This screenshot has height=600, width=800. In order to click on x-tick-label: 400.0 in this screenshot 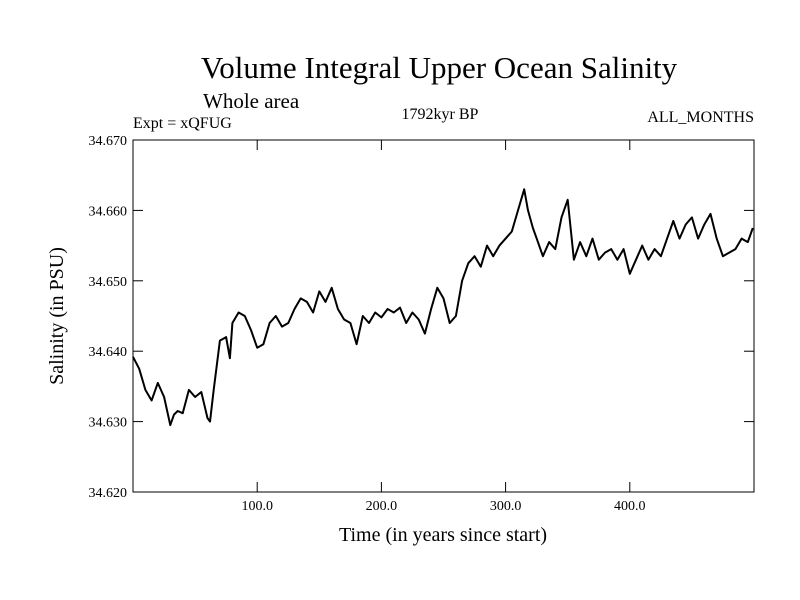, I will do `click(630, 506)`.